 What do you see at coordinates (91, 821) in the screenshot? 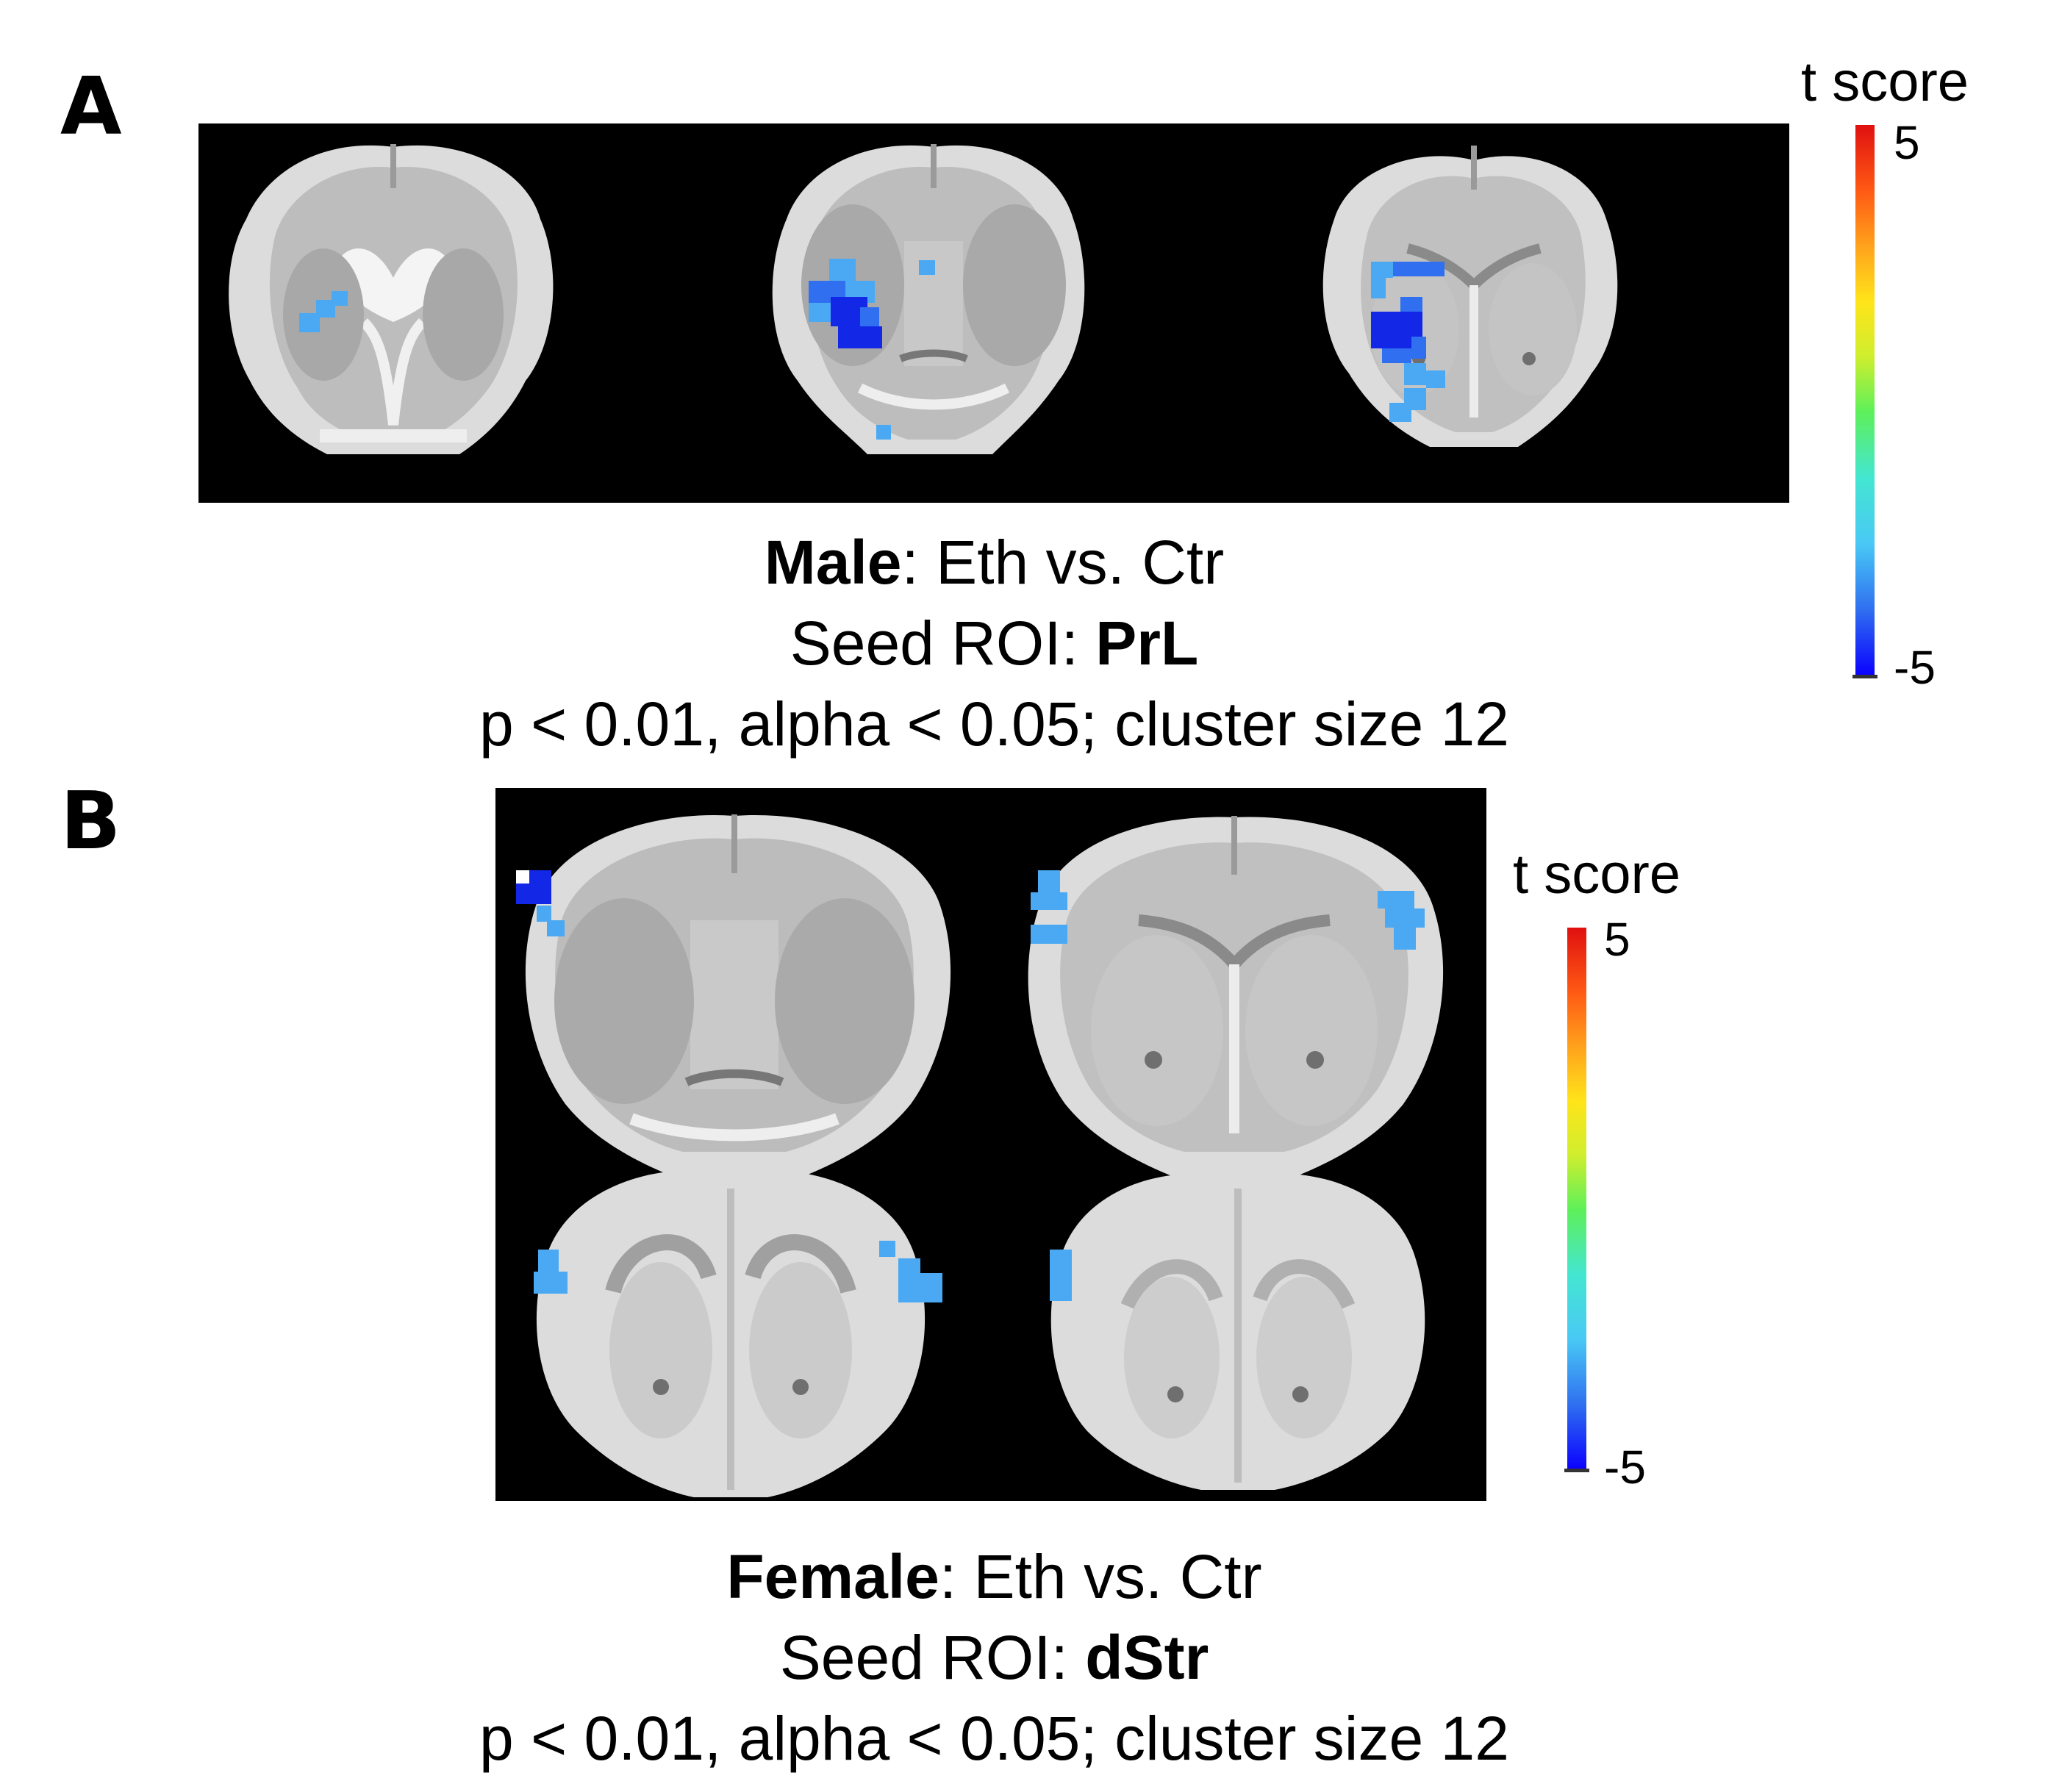
I see `panel-b-label: B` at bounding box center [91, 821].